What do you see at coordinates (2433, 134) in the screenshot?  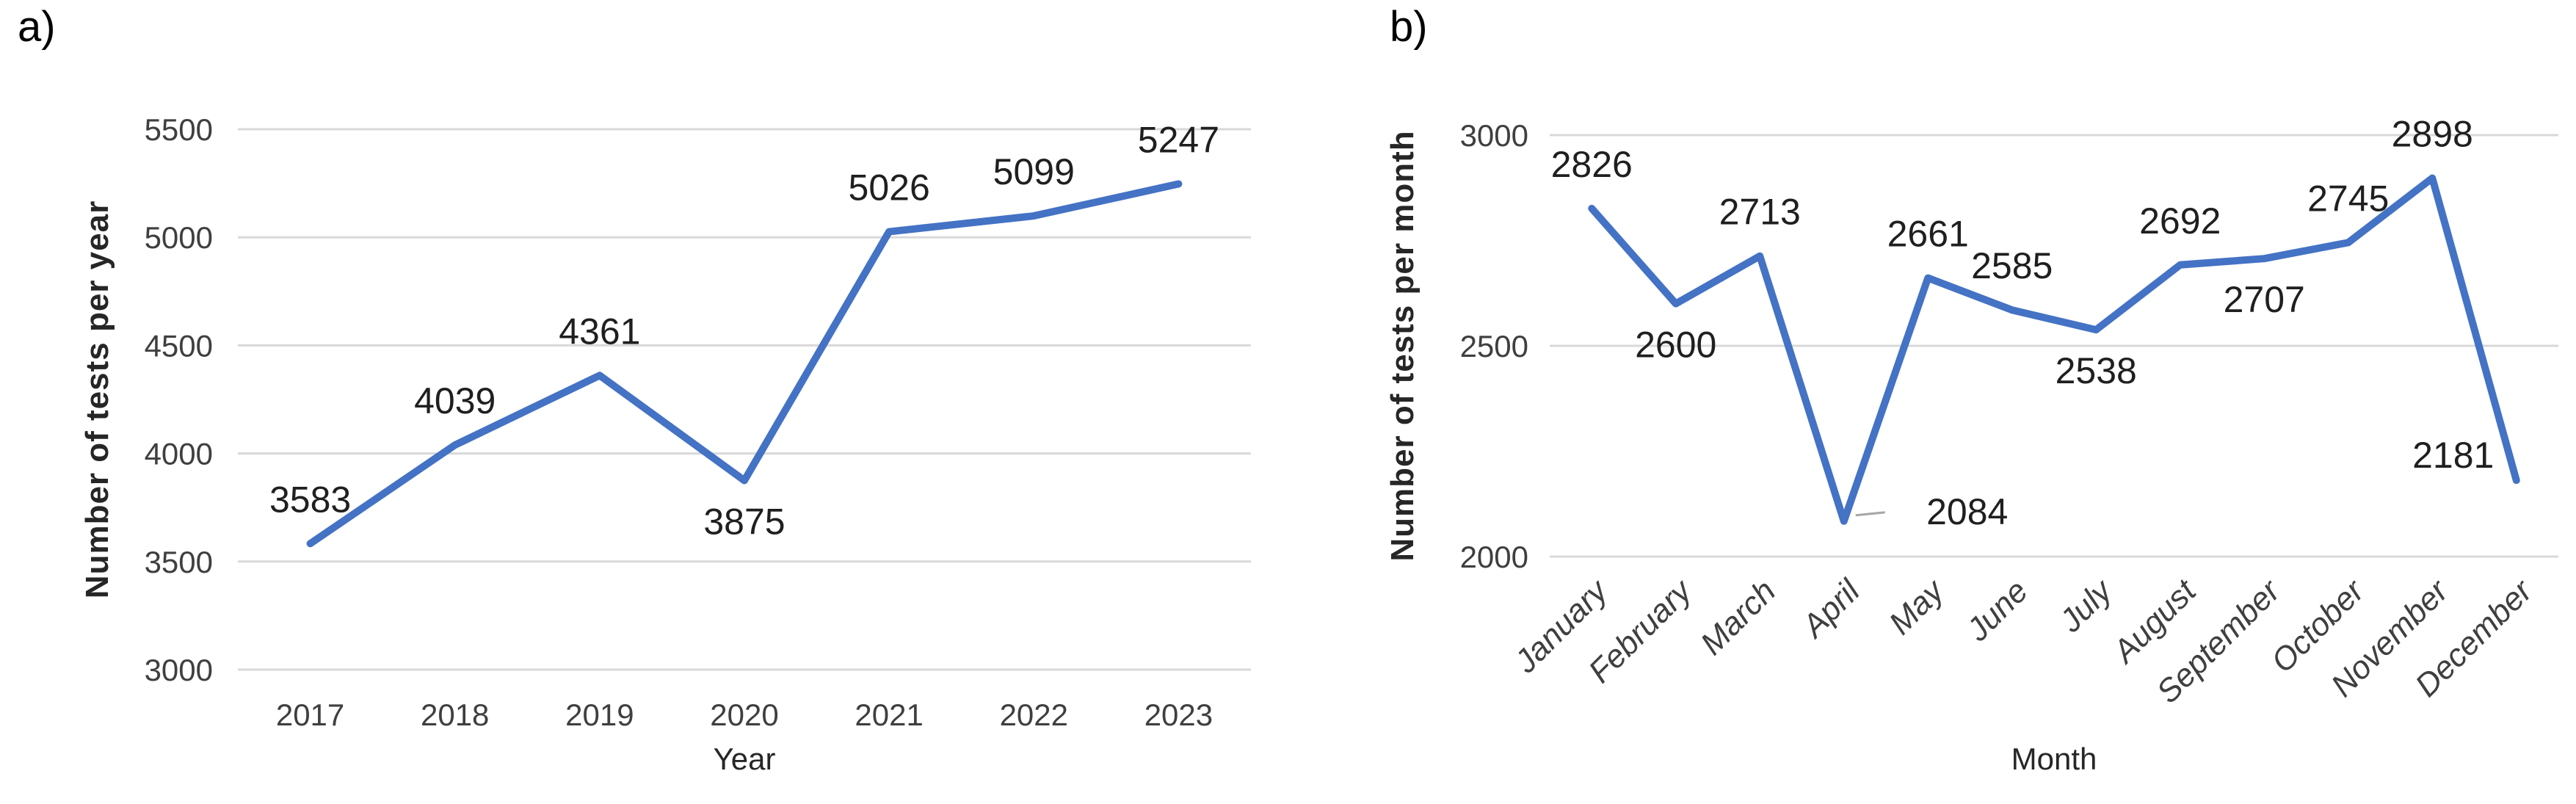 I see `data-point-label: 2898` at bounding box center [2433, 134].